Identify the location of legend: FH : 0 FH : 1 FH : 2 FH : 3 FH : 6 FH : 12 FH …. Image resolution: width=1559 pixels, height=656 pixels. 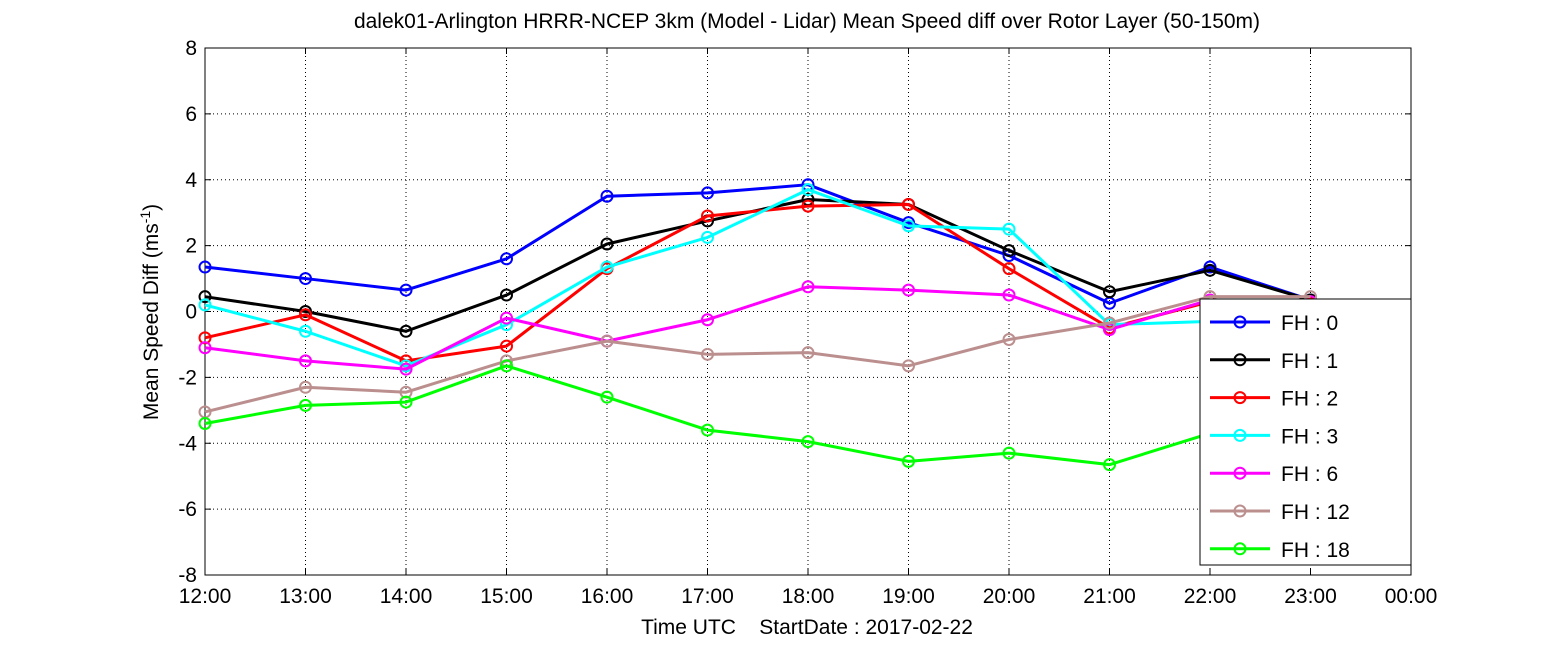
(1305, 432).